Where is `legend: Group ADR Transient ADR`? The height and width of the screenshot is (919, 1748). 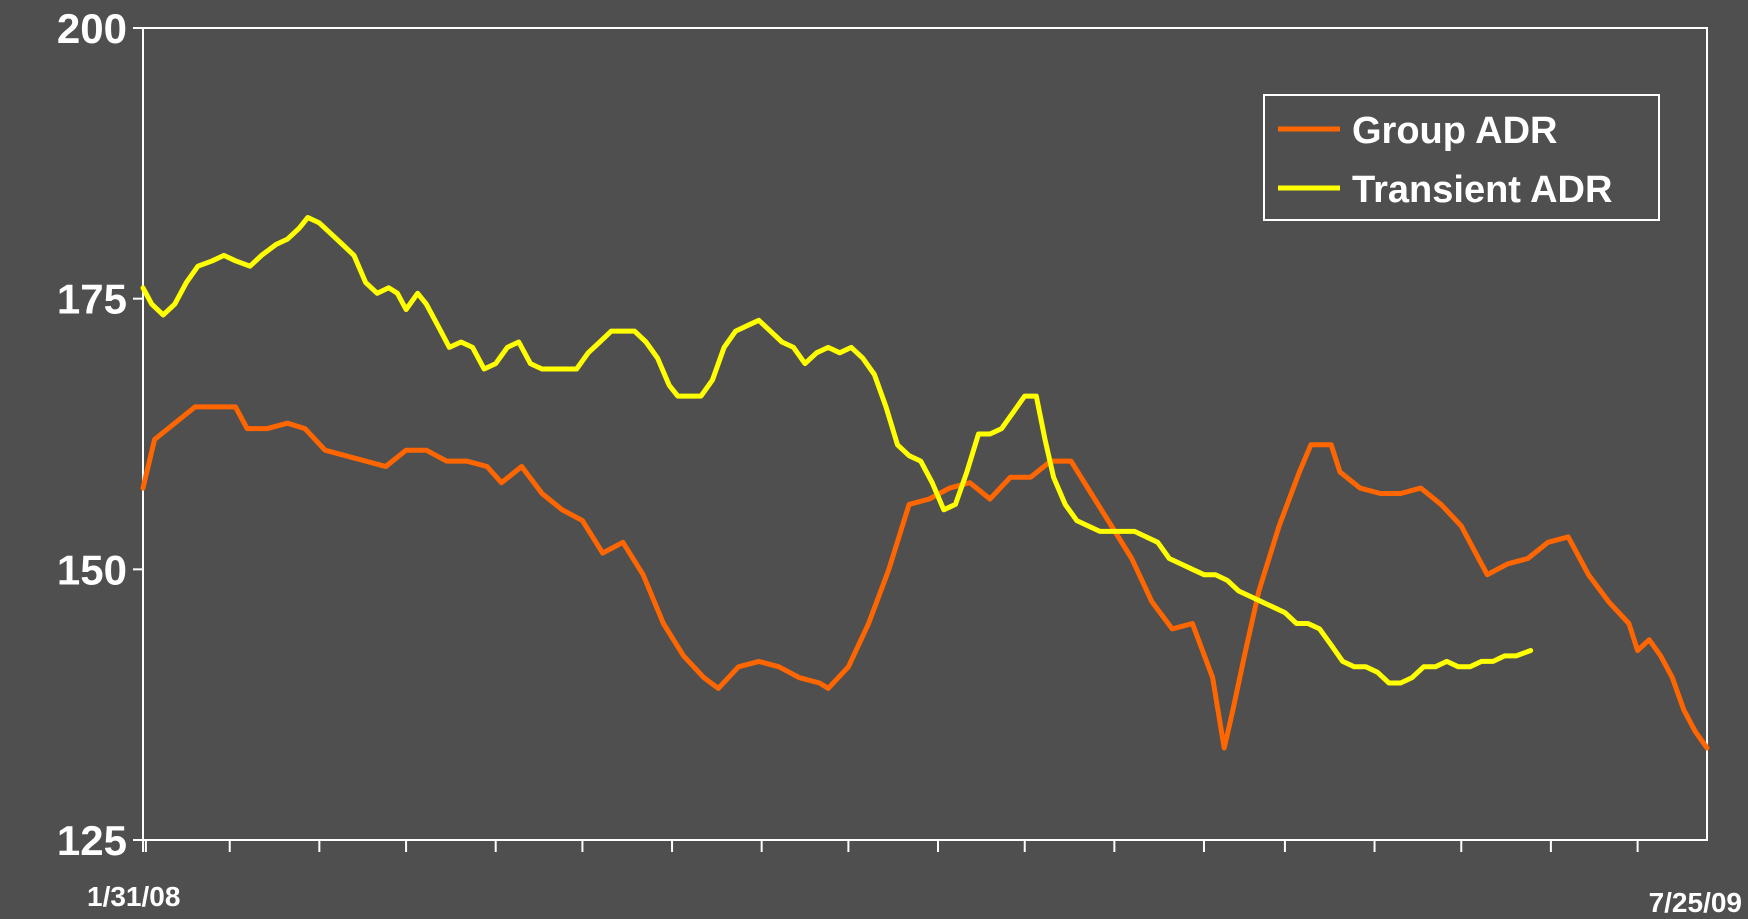 legend: Group ADR Transient ADR is located at coordinates (1461, 157).